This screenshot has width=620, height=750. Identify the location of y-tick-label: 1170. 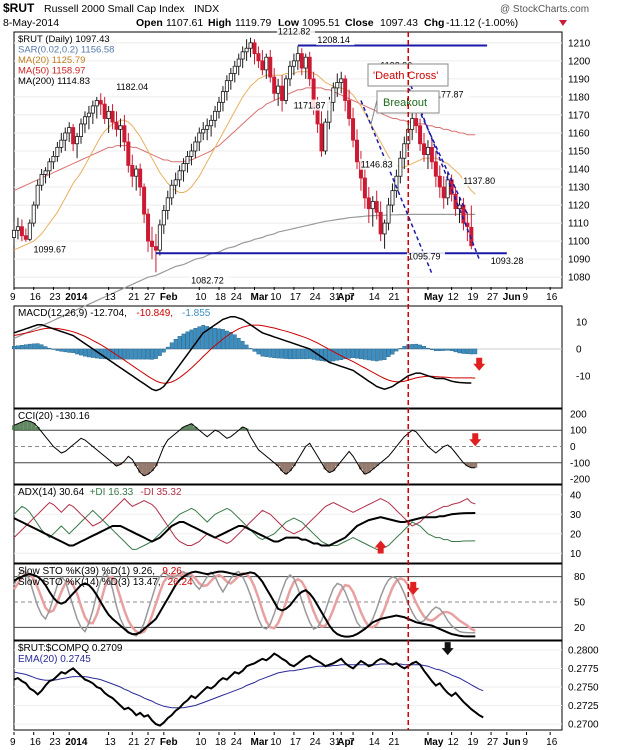
(579, 115).